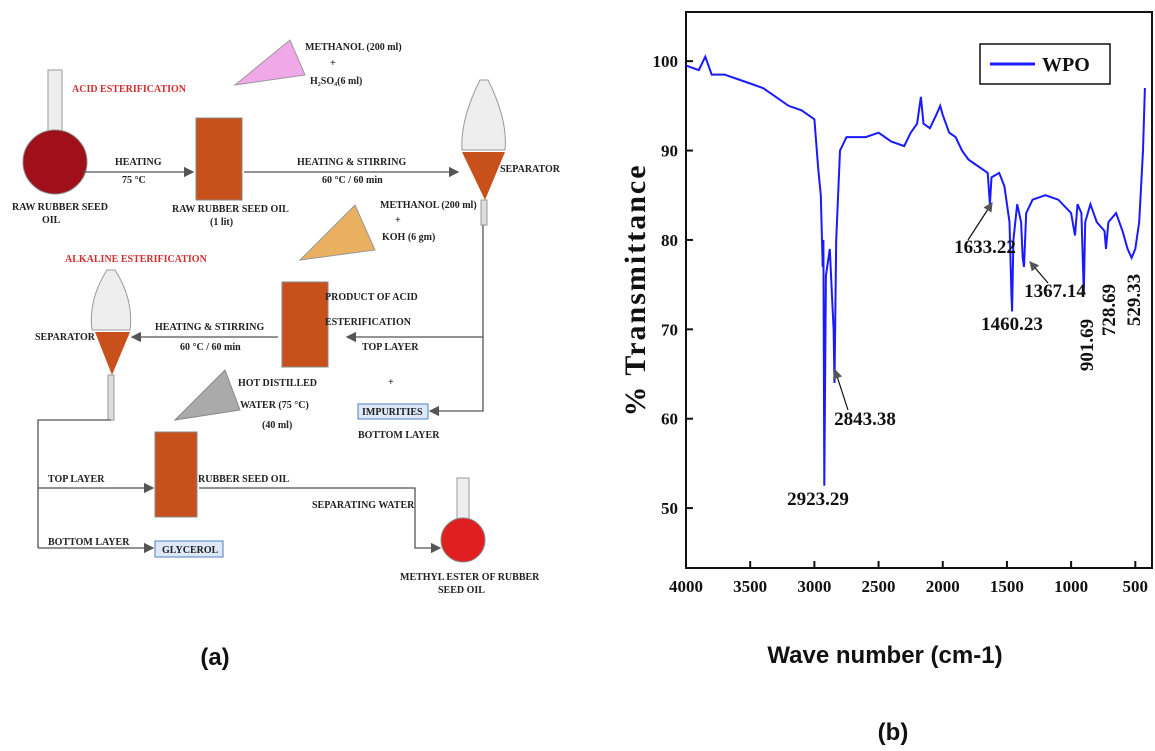 This screenshot has height=751, width=1155. I want to click on reagent-label: H₂SO₄(6 ml), so click(336, 81).